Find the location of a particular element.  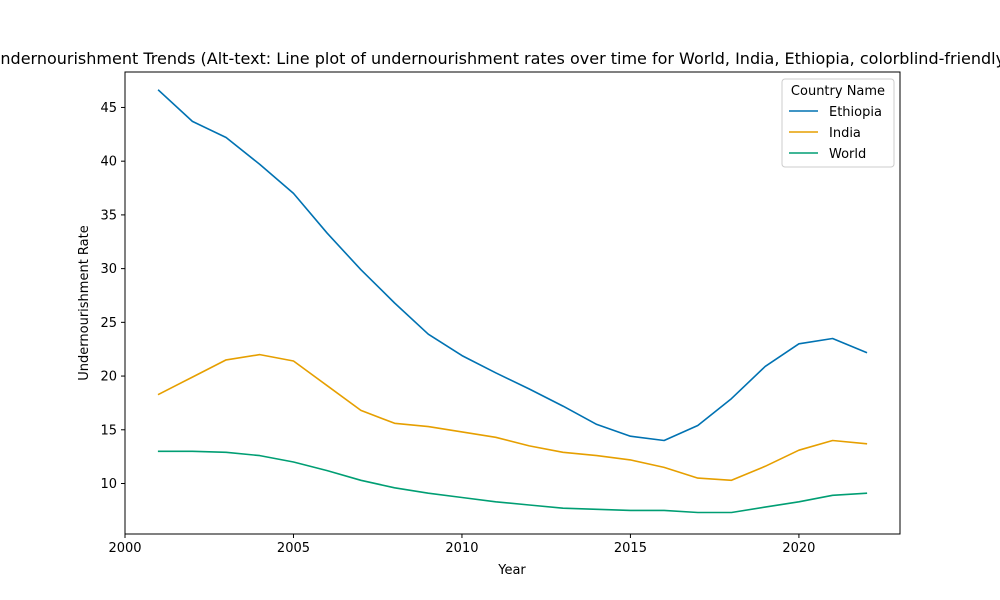

x-tick-label: 2015 is located at coordinates (630, 548).